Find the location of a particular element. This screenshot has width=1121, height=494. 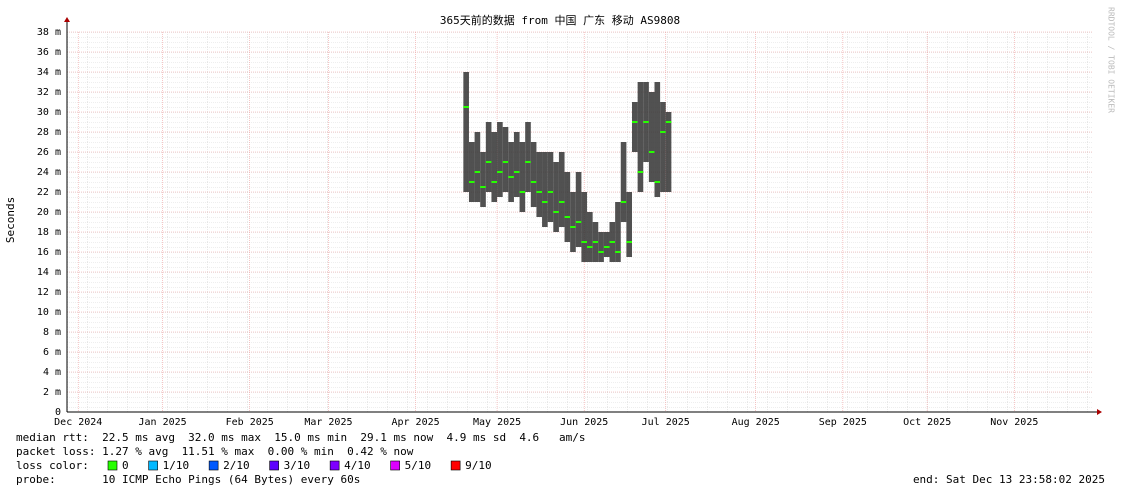

y-tick-label: 20 m is located at coordinates (49, 212).